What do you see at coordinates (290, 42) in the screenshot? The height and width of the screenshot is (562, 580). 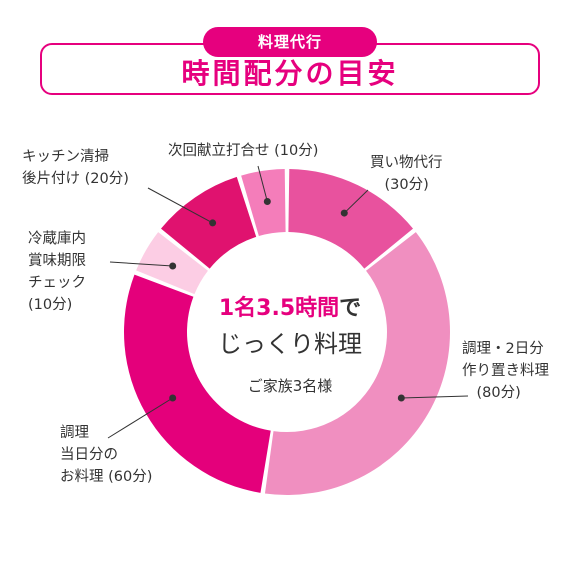 I see `header-pill: 料理代行` at bounding box center [290, 42].